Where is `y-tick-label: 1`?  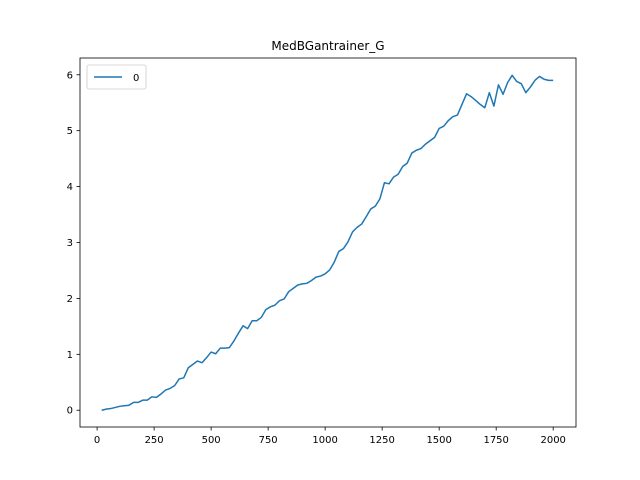 y-tick-label: 1 is located at coordinates (70, 355).